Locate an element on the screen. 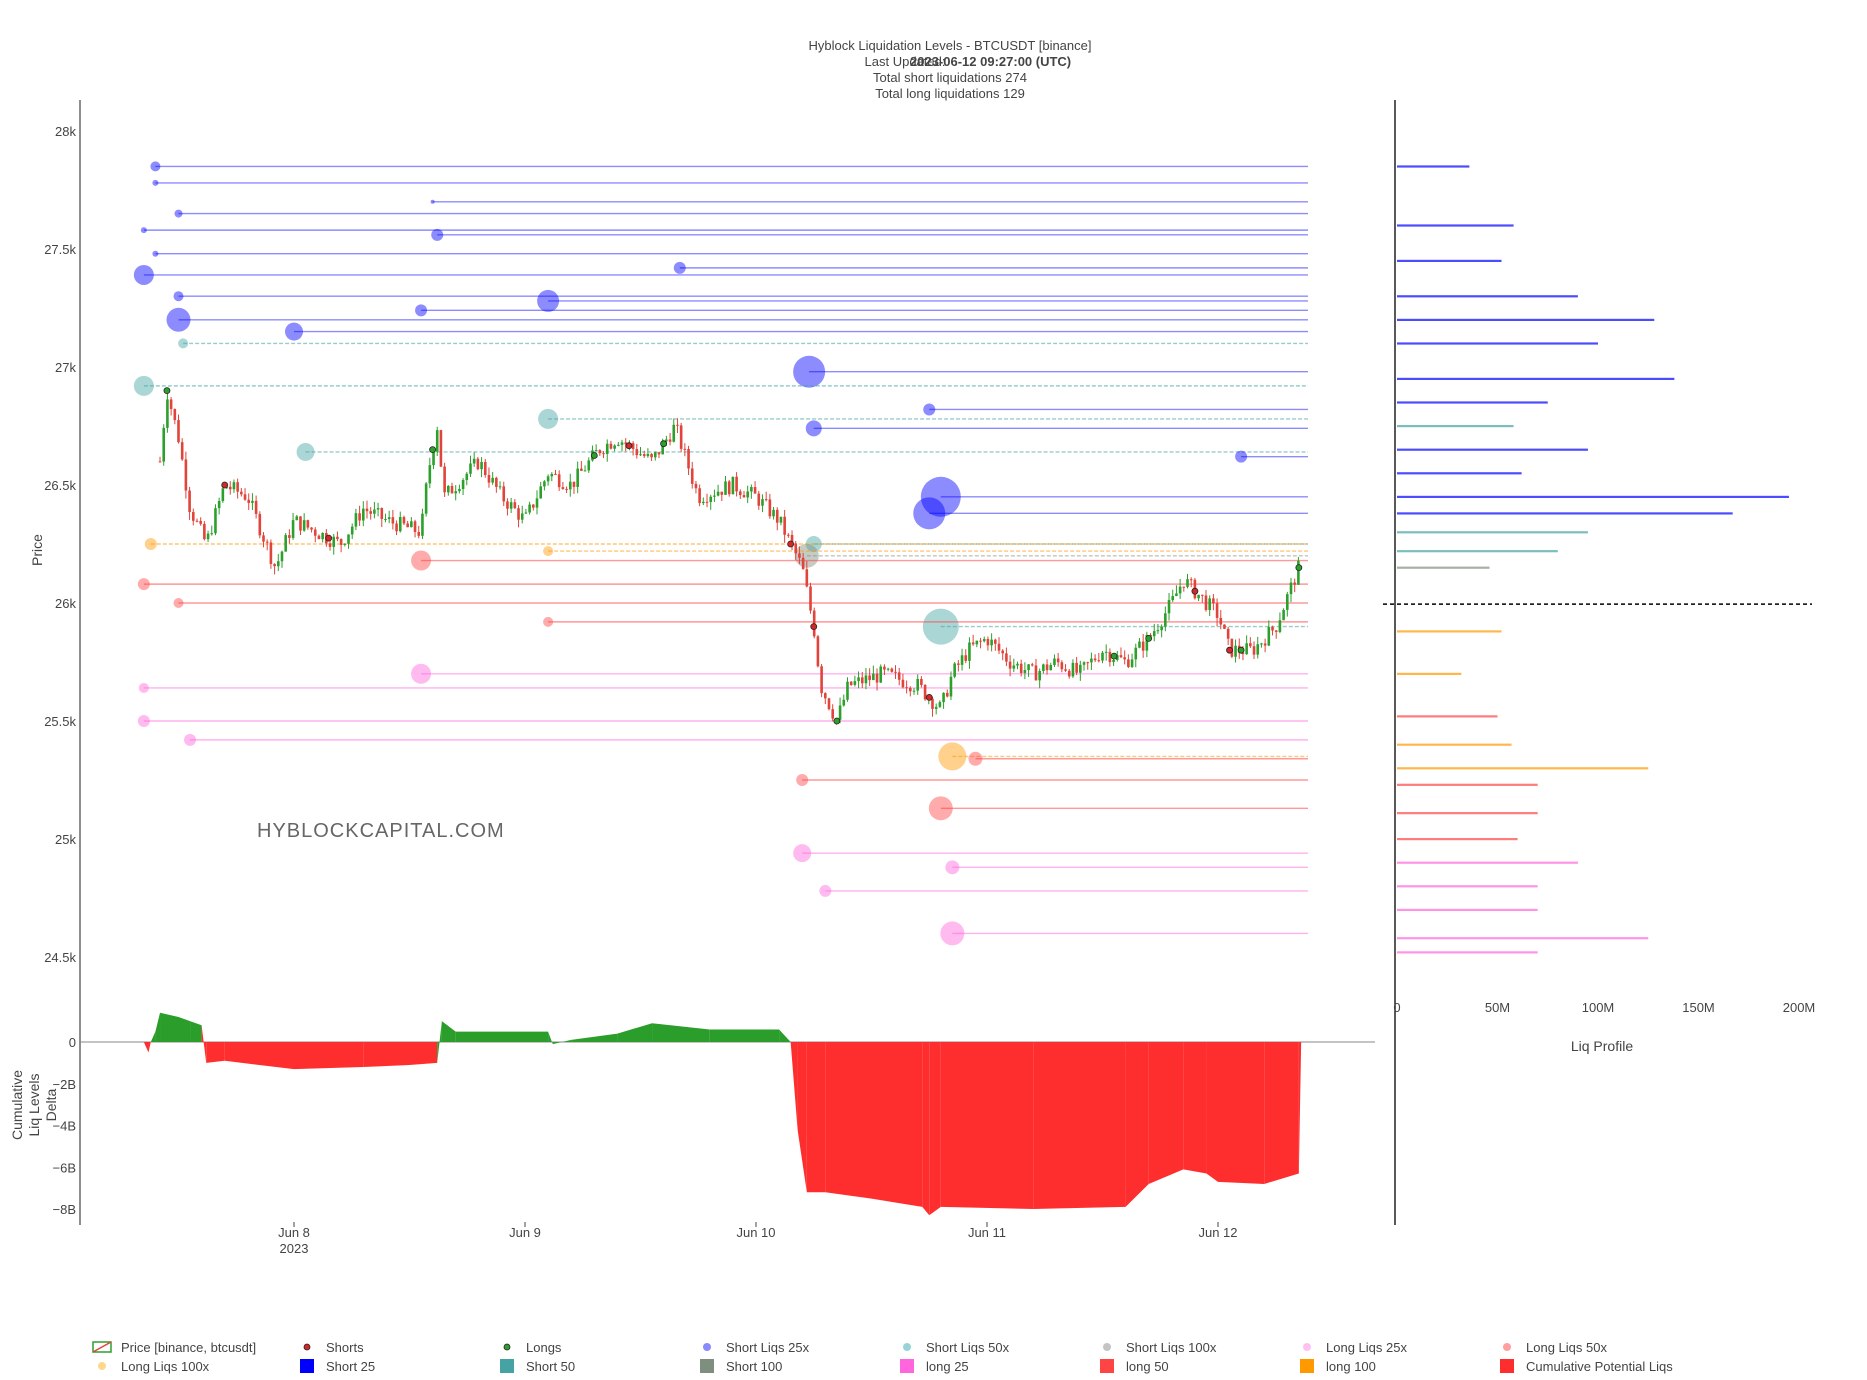 Image resolution: width=1867 pixels, height=1380 pixels. delta-tick-label: 0 is located at coordinates (72, 1042).